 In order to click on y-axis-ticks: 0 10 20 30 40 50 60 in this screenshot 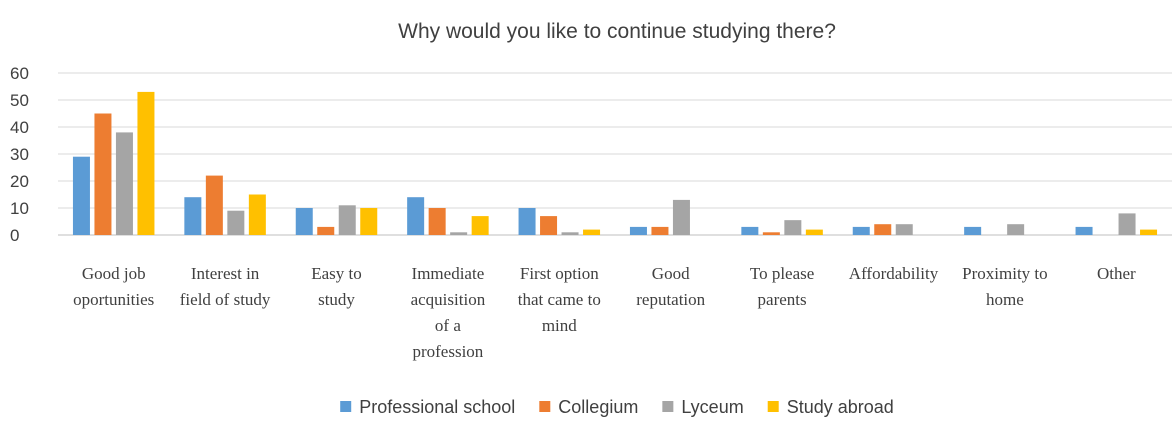, I will do `click(19, 154)`.